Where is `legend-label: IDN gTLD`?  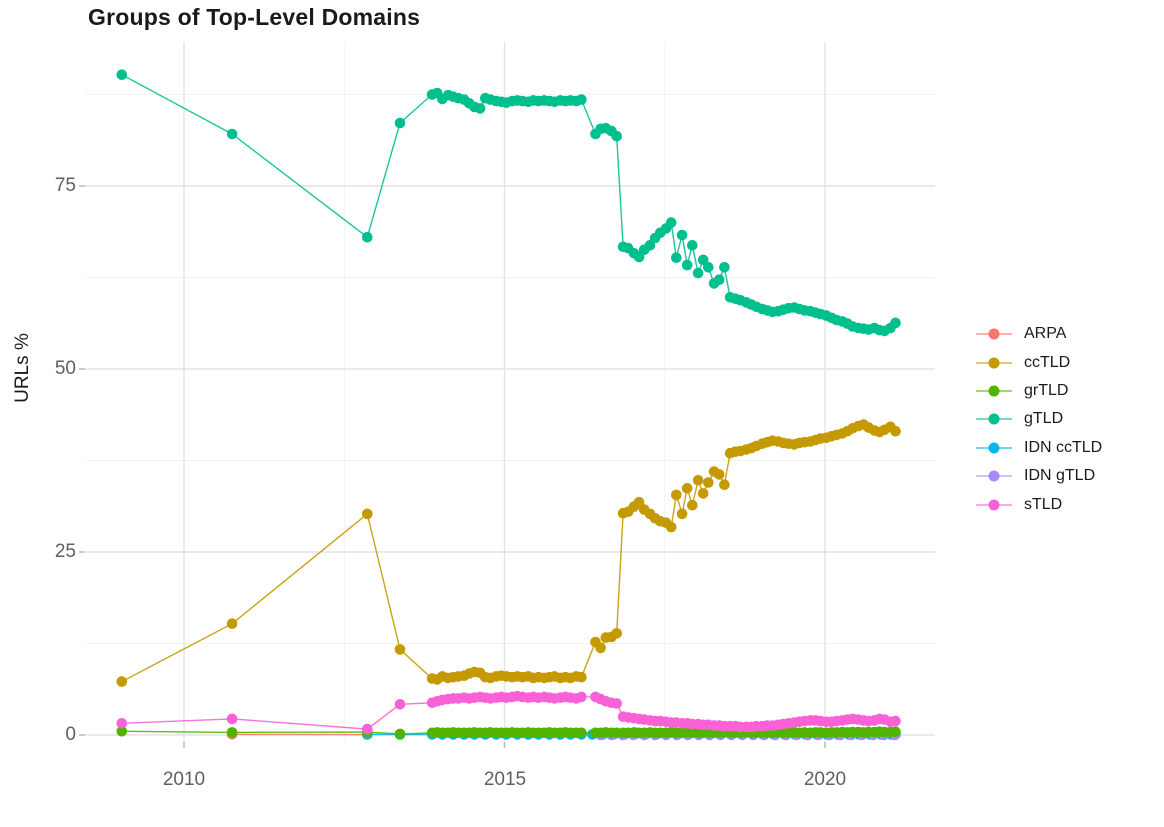
legend-label: IDN gTLD is located at coordinates (1060, 476).